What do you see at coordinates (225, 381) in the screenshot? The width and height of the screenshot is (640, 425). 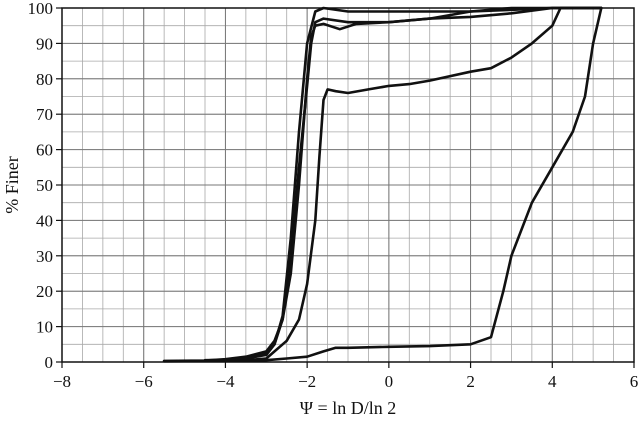 I see `x-tick-label: −4` at bounding box center [225, 381].